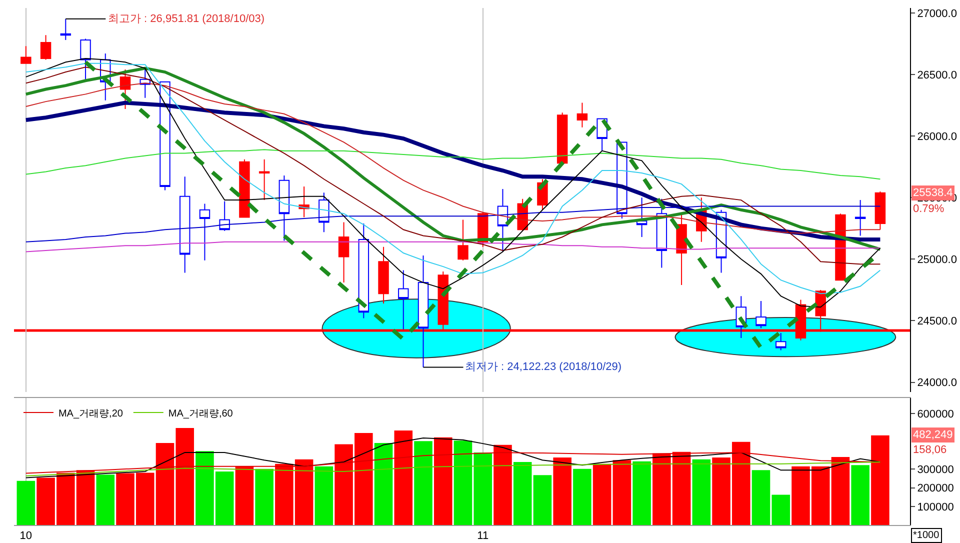  I want to click on x-tick-label: 11, so click(483, 536).